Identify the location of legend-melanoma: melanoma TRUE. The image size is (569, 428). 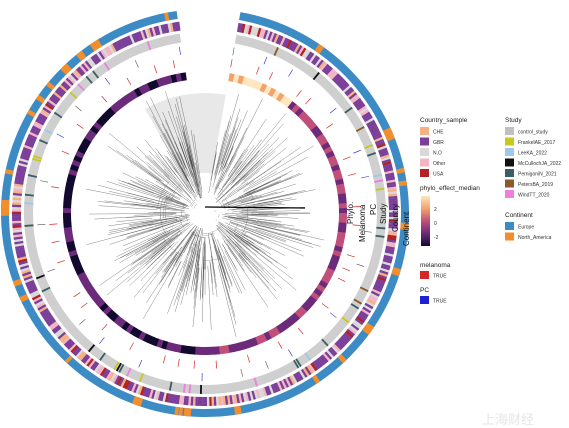
(435, 271).